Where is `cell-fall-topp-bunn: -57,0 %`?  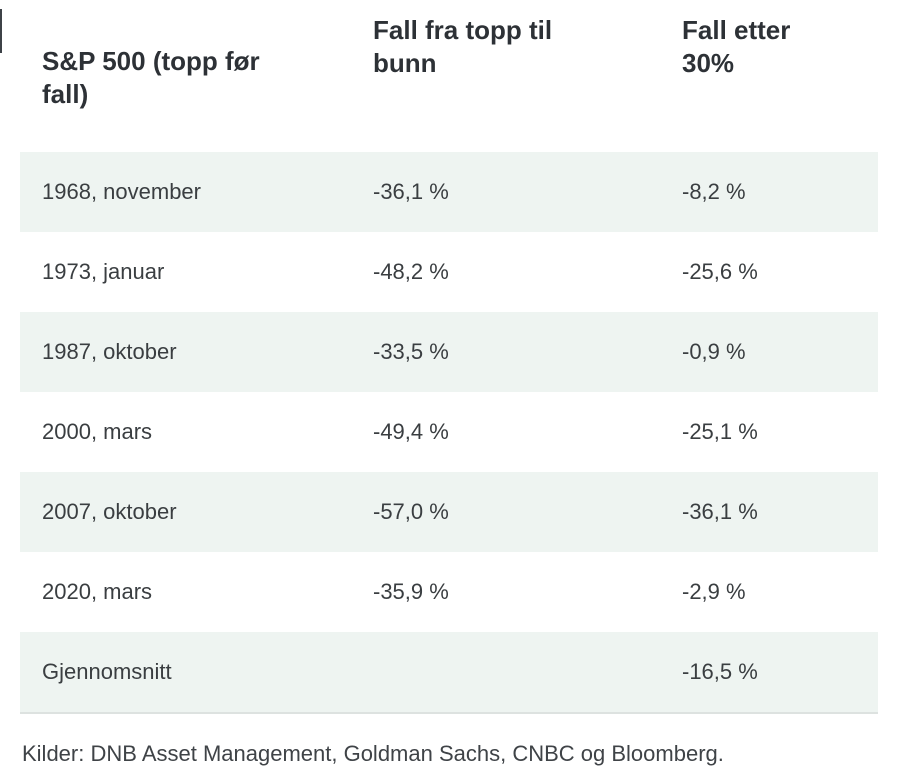 cell-fall-topp-bunn: -57,0 % is located at coordinates (411, 511).